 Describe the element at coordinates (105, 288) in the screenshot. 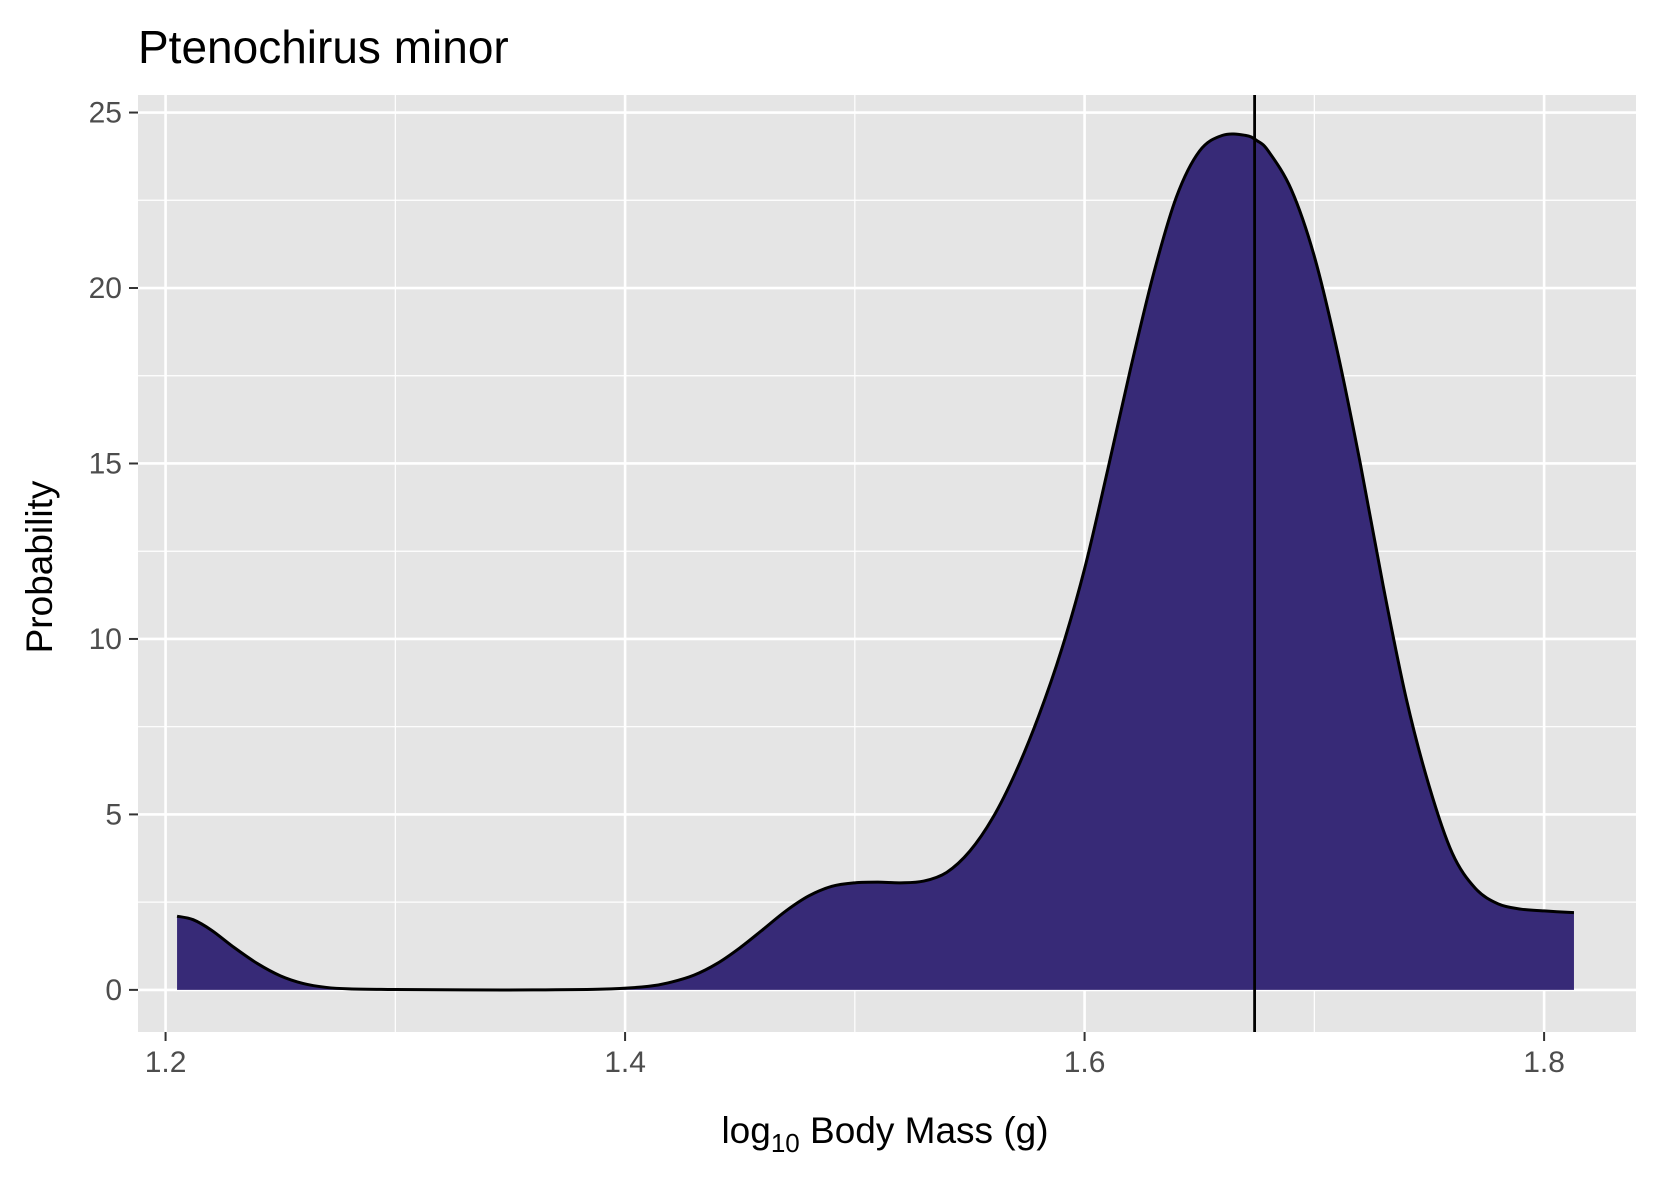

I see `y-tick-label: 20` at that location.